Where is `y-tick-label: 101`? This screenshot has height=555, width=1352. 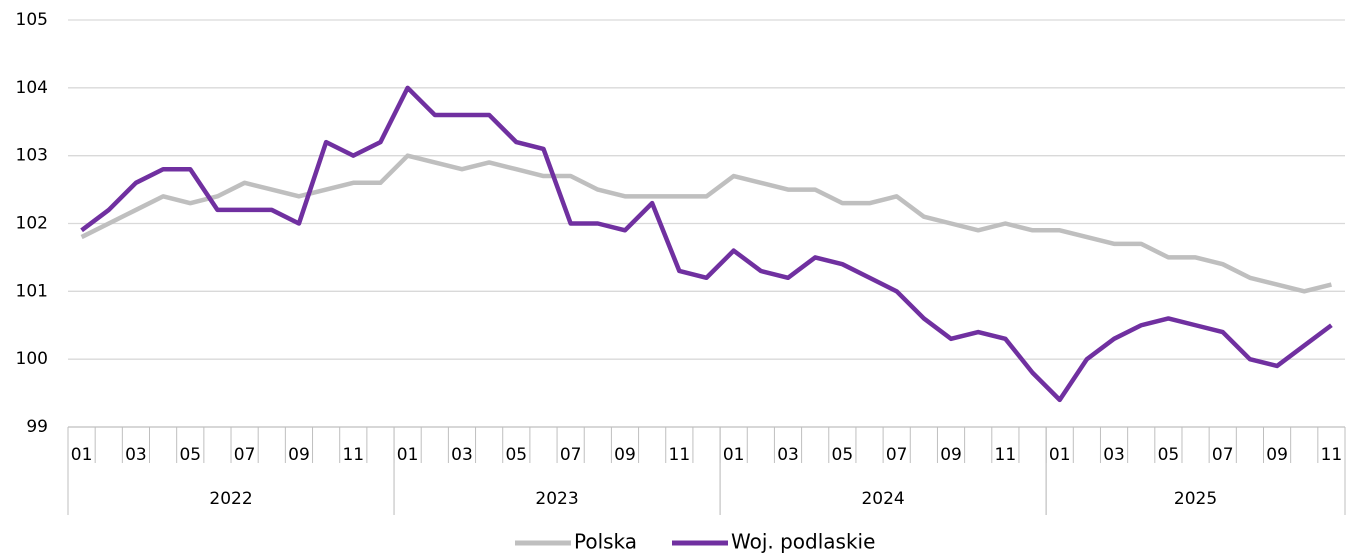 y-tick-label: 101 is located at coordinates (32, 291).